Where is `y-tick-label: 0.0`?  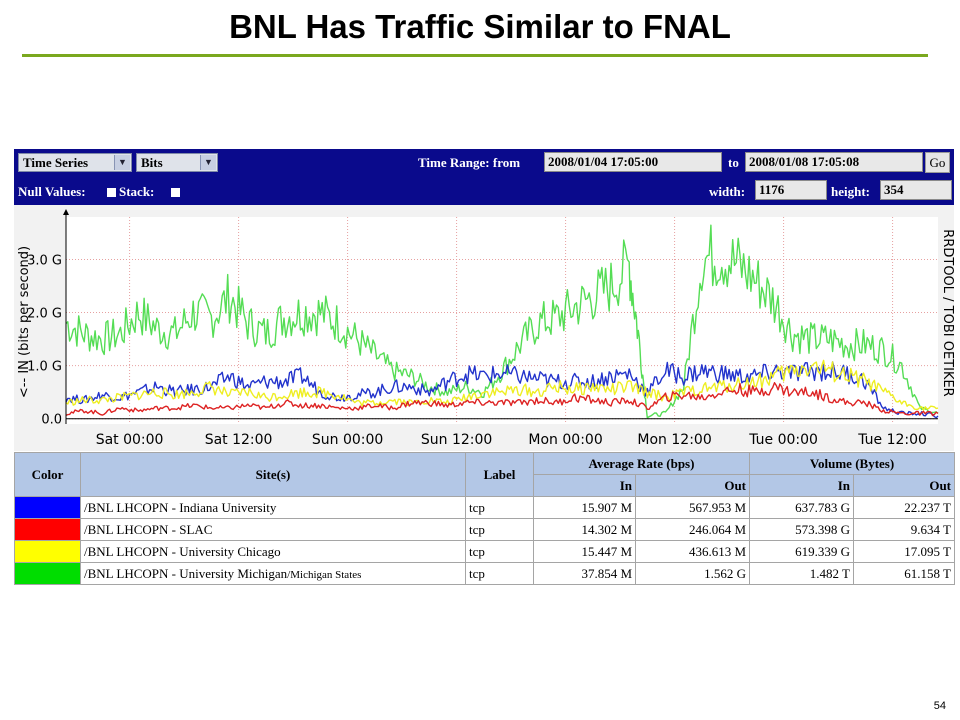
y-tick-label: 0.0 is located at coordinates (51, 420).